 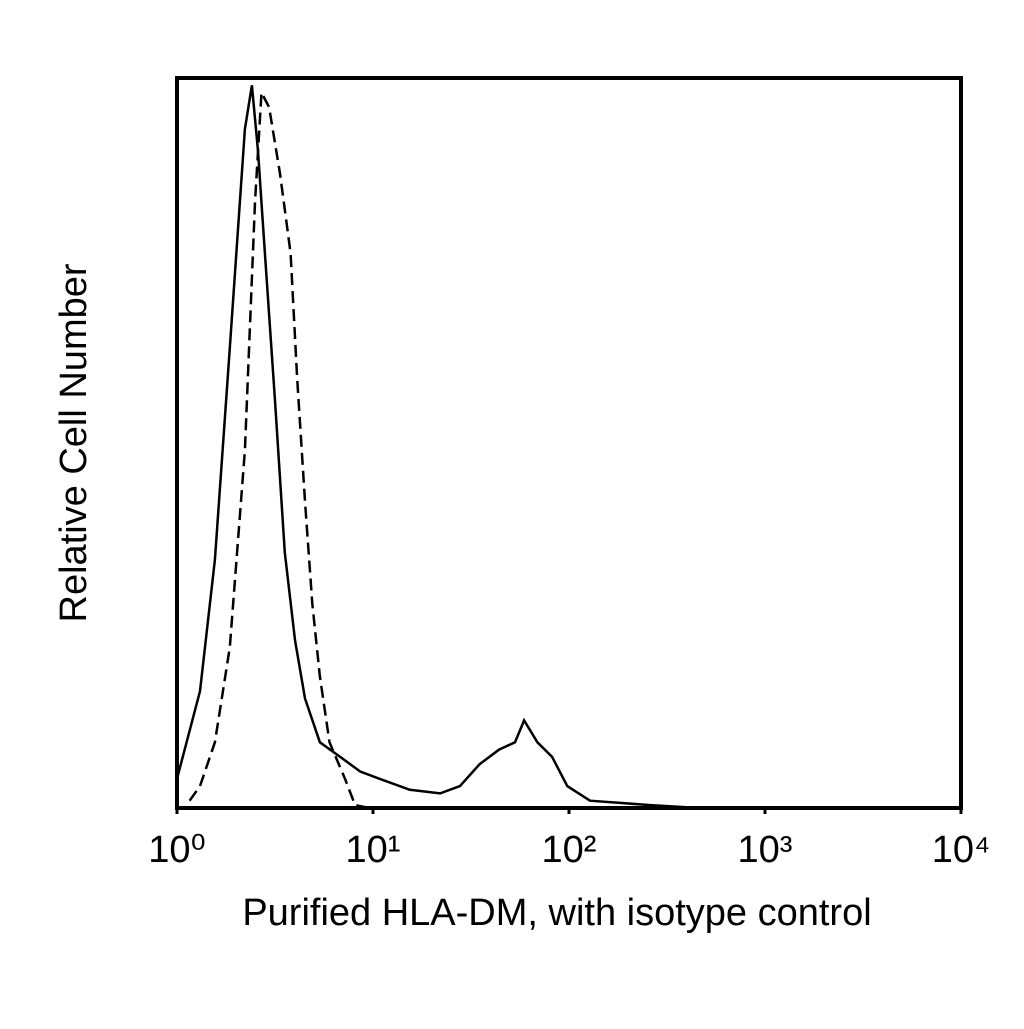 I want to click on x-tick-label: 10⁰, so click(x=177, y=850).